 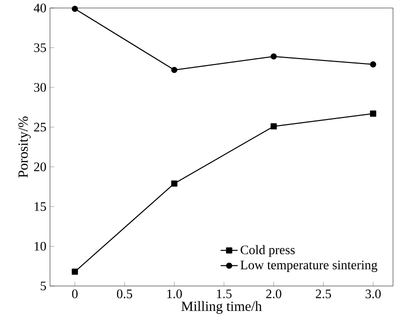 What do you see at coordinates (75, 294) in the screenshot?
I see `x-tick-label: 0` at bounding box center [75, 294].